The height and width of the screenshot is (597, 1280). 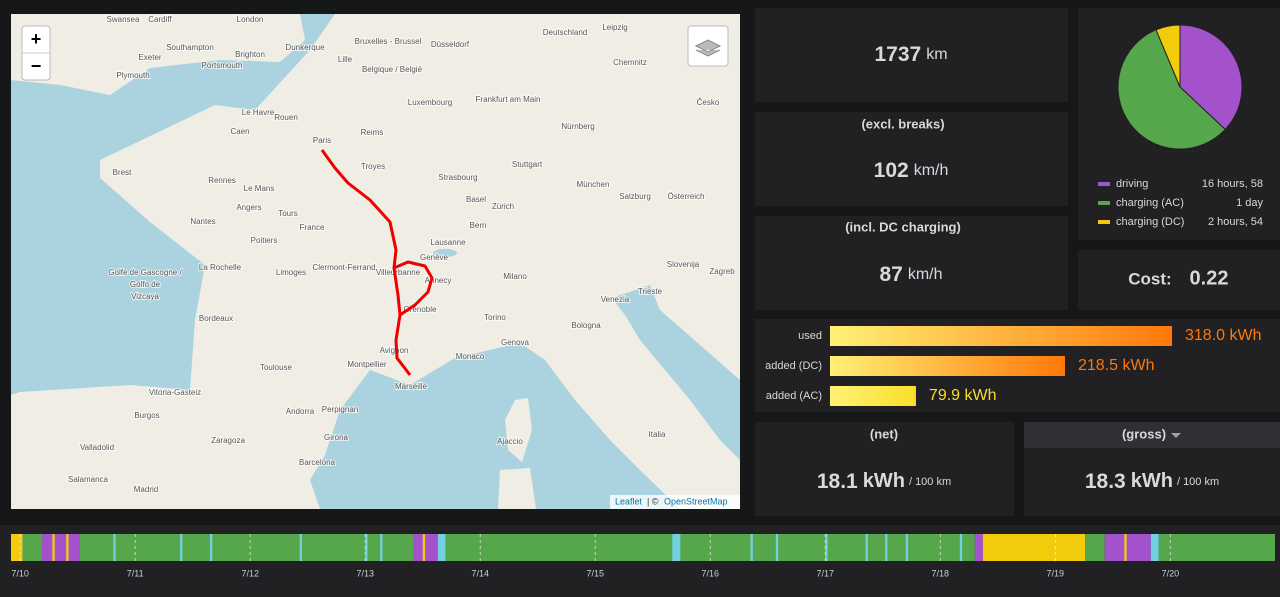 What do you see at coordinates (891, 170) in the screenshot?
I see `stat-value: 102` at bounding box center [891, 170].